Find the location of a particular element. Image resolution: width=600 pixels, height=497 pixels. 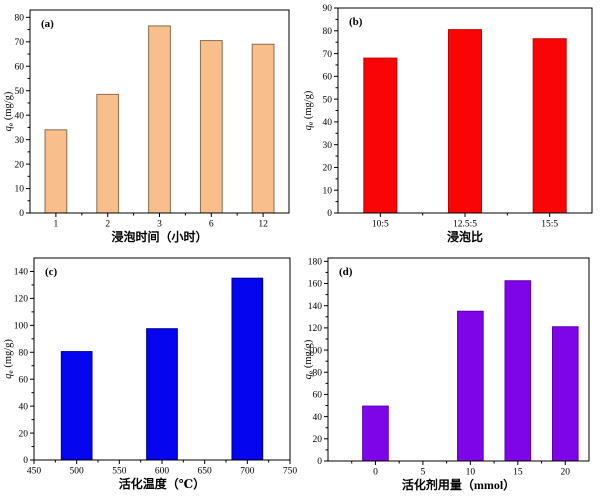

x-tick-label: 0 is located at coordinates (375, 473).